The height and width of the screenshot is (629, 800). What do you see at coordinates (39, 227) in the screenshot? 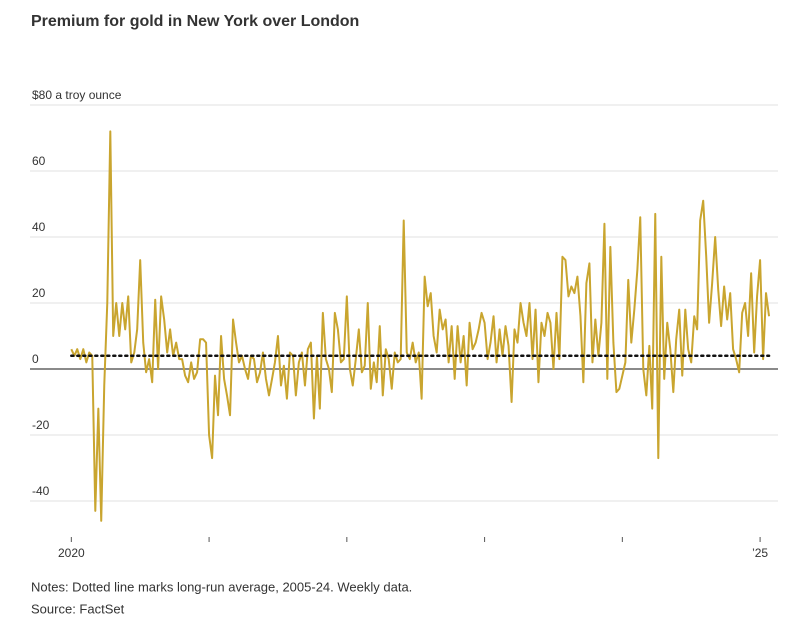
I see `y-tick-label: 40` at bounding box center [39, 227].